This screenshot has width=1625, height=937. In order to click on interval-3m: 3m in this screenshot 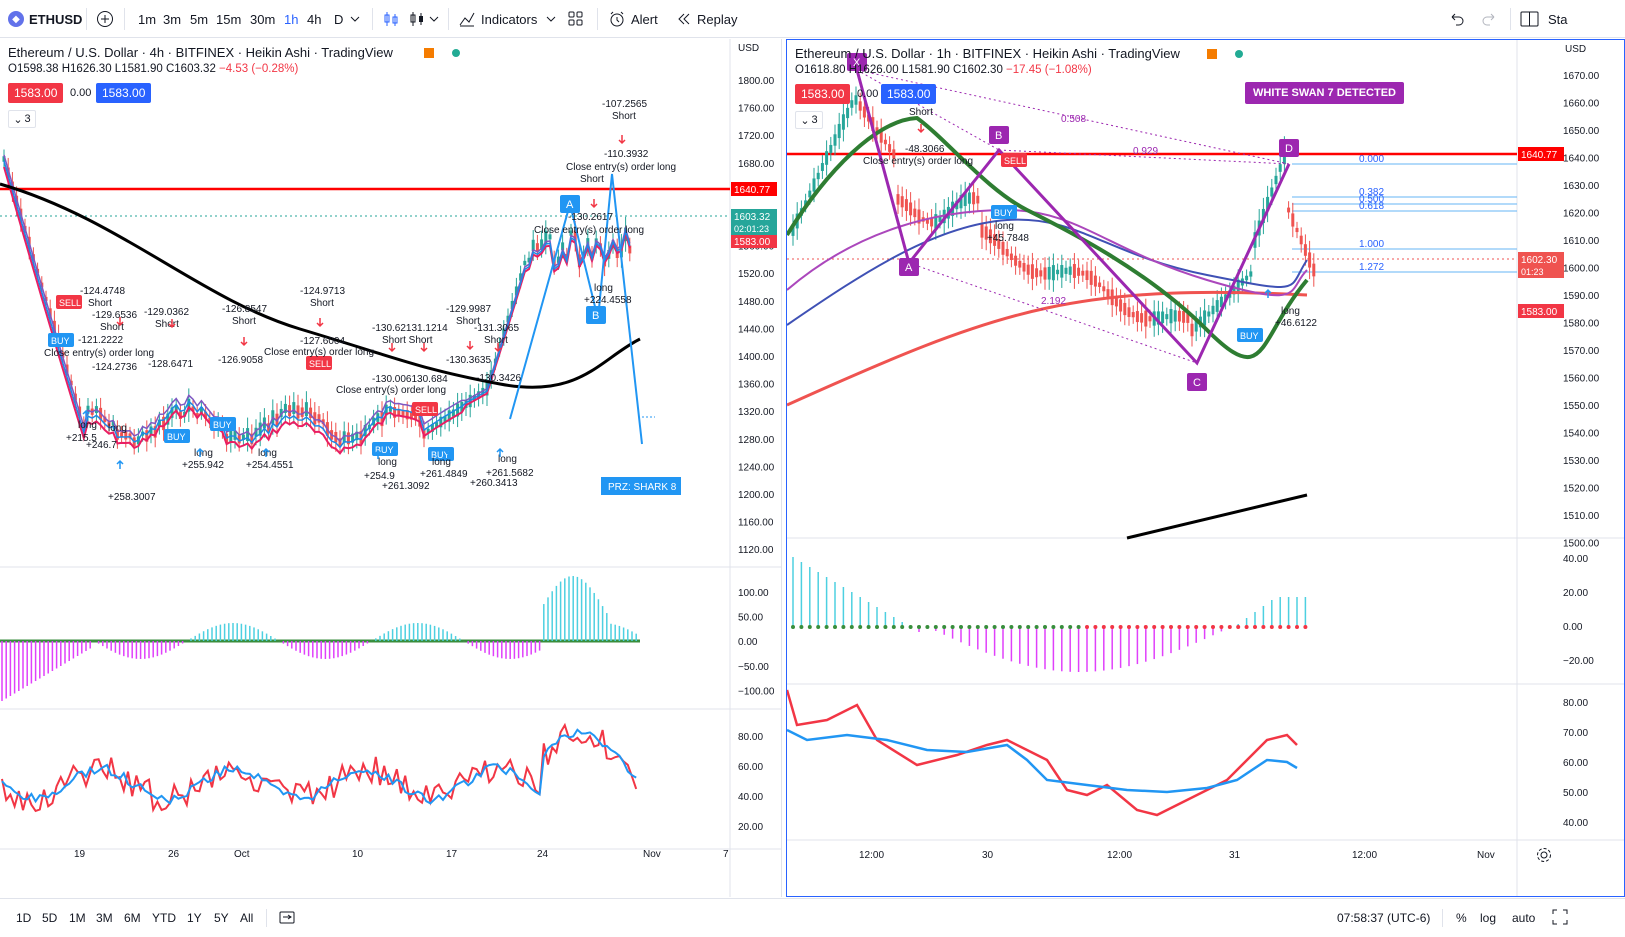, I will do `click(172, 19)`.